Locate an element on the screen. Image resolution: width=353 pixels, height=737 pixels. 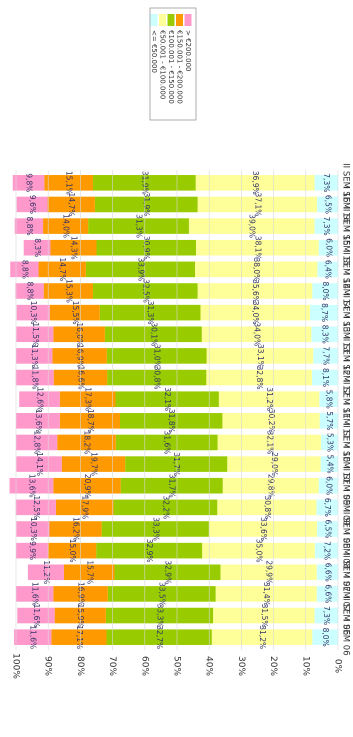
data-label: 38,1% is located at coordinates (257, 248).